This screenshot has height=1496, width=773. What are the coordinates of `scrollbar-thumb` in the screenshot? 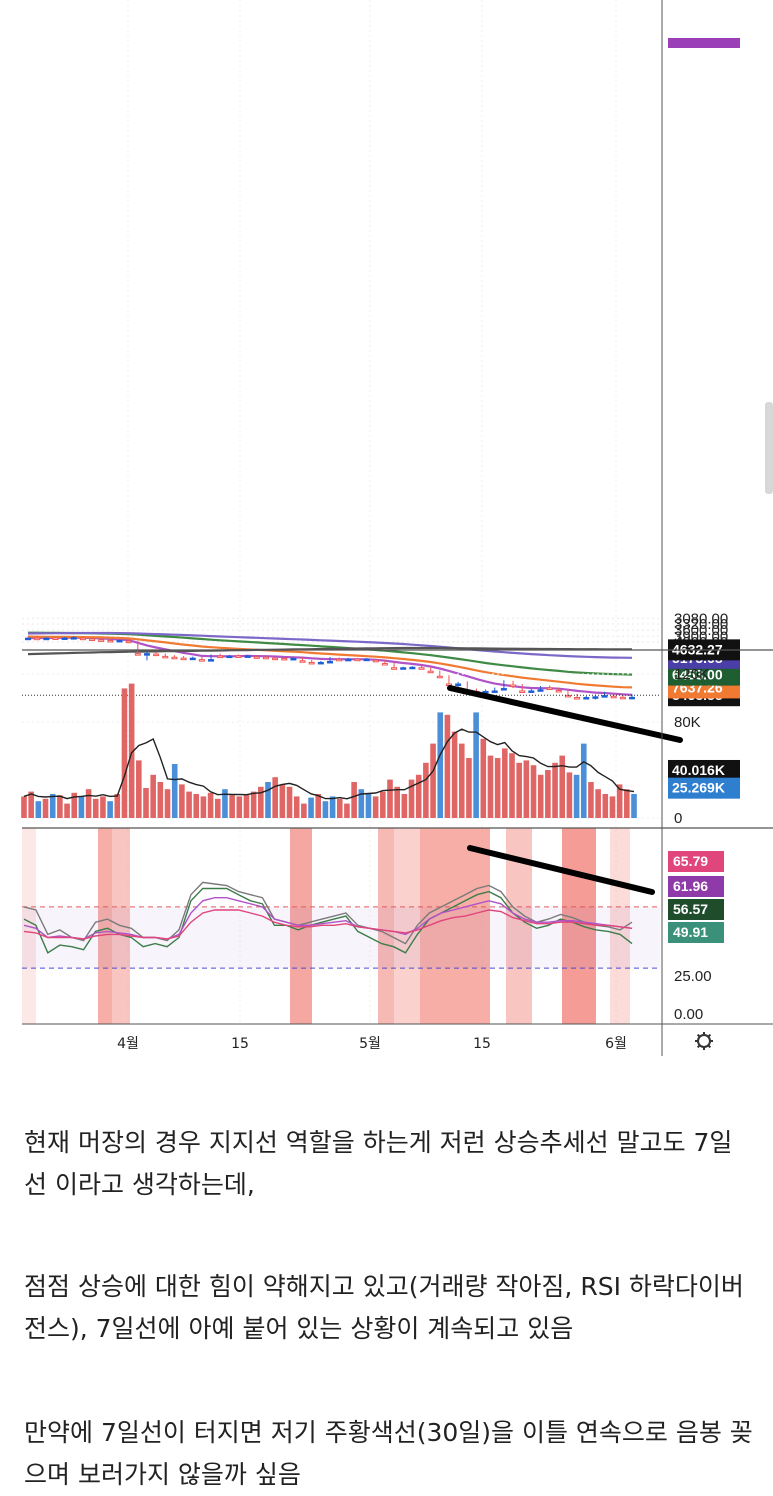 It's located at (769, 448).